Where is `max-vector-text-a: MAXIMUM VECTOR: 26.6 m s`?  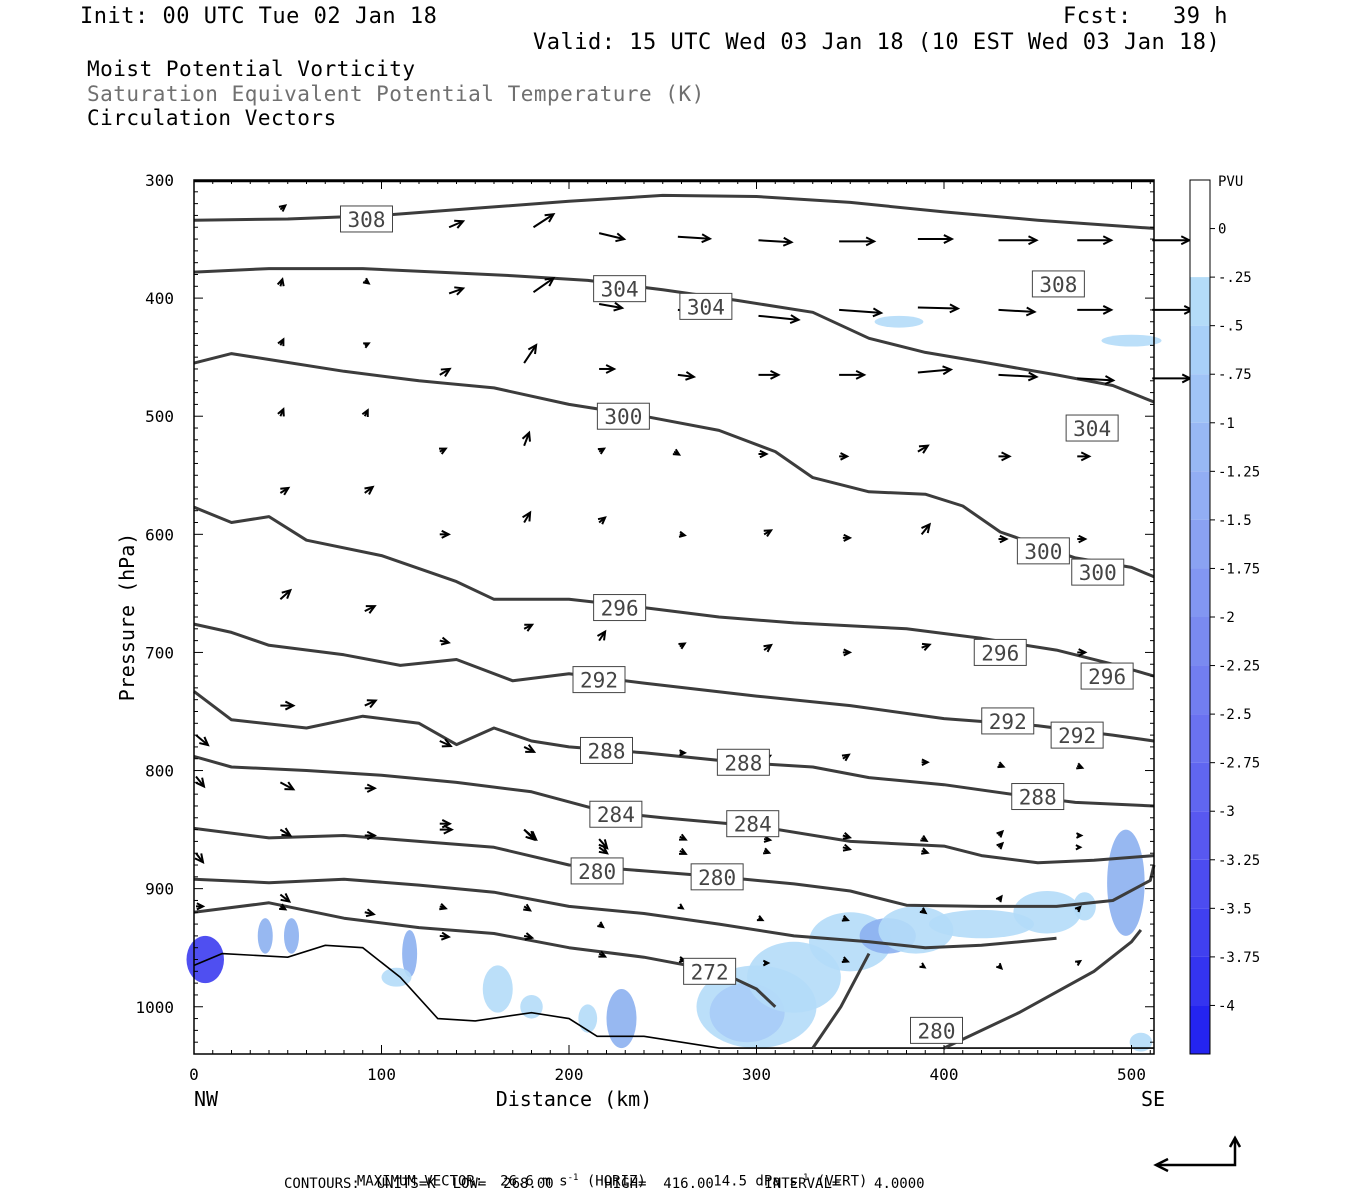 max-vector-text-a: MAXIMUM VECTOR: 26.6 m s is located at coordinates (462, 1181).